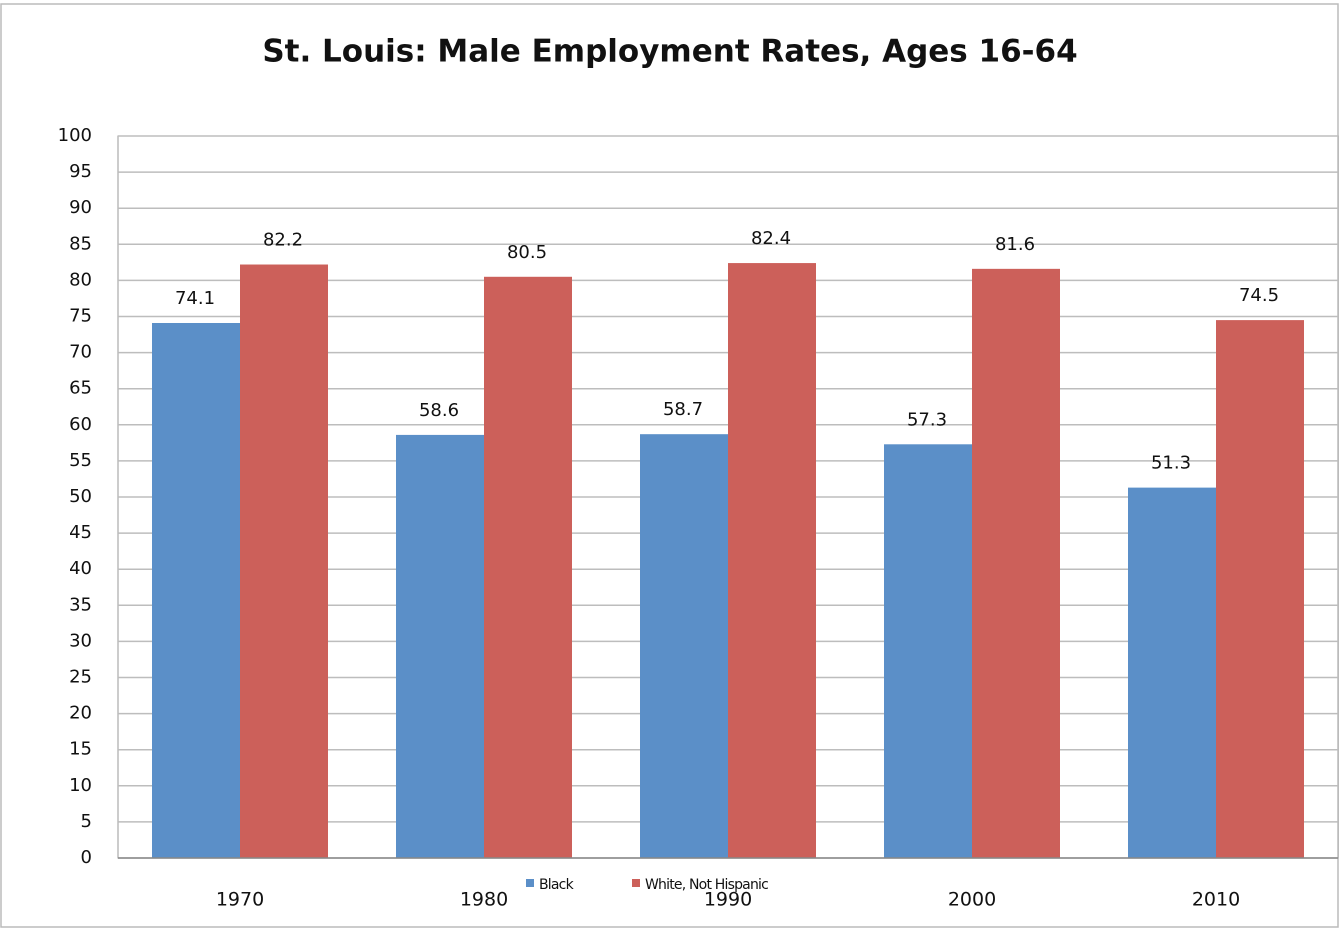 The width and height of the screenshot is (1339, 928). What do you see at coordinates (771, 238) in the screenshot?
I see `data-label: 82.4` at bounding box center [771, 238].